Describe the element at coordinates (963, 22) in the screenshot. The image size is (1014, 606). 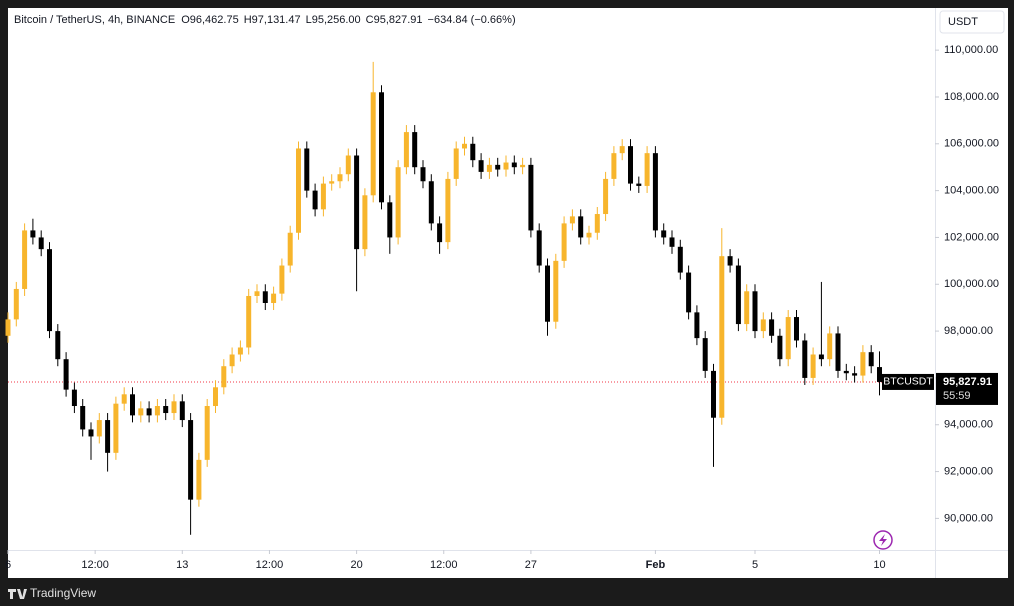
I see `currency: USDT` at that location.